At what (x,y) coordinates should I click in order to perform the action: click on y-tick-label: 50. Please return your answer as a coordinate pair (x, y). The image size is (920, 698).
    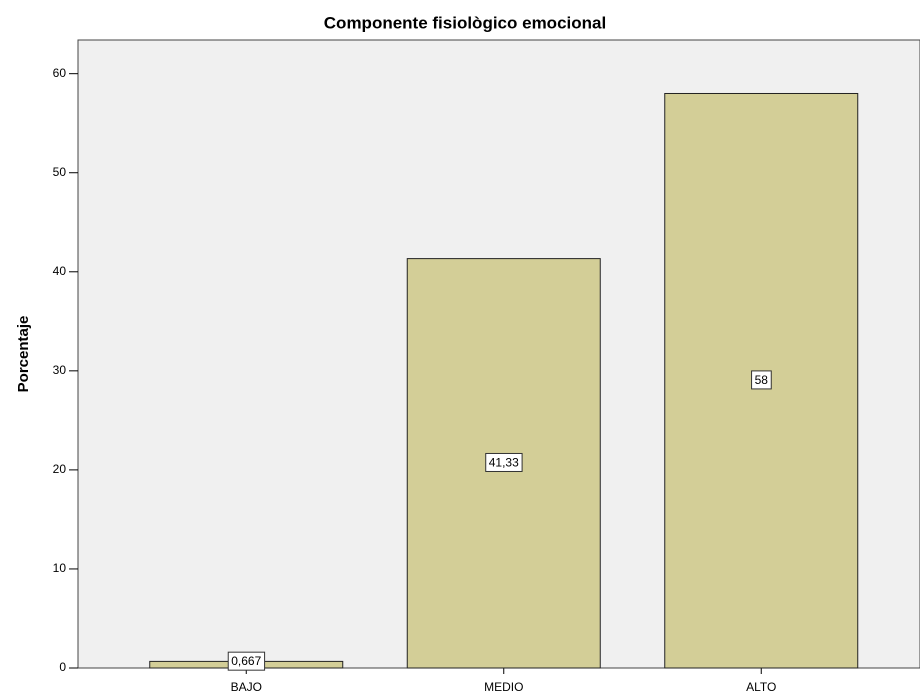
    Looking at the image, I should click on (60, 172).